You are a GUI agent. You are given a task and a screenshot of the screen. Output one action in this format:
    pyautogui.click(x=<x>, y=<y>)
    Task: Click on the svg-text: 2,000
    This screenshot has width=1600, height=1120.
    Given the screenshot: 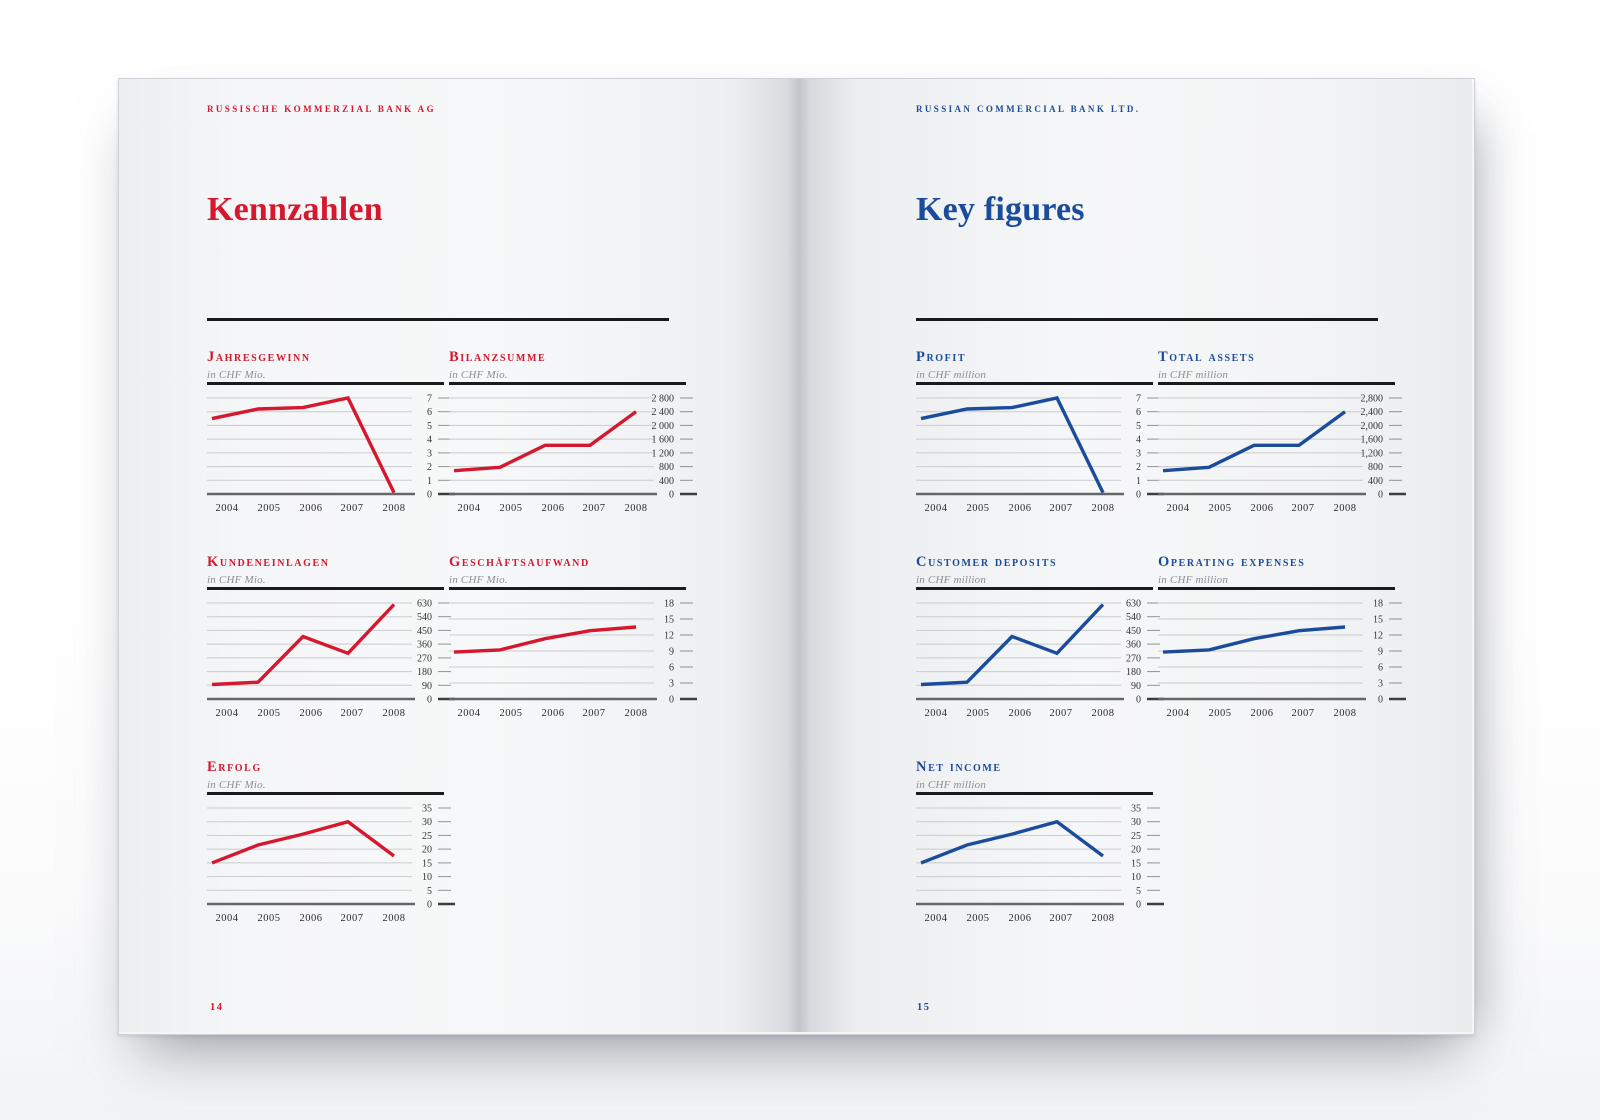 What is the action you would take?
    pyautogui.click(x=1372, y=426)
    